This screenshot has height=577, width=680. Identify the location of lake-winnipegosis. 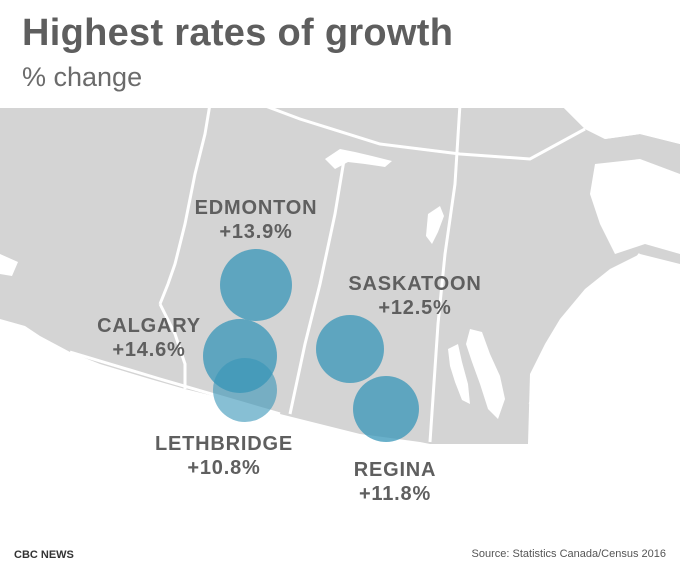
(459, 374).